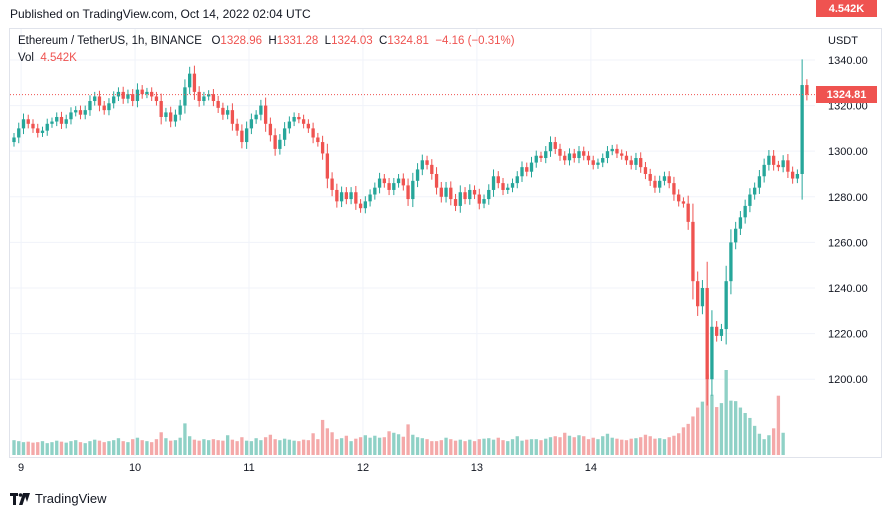  Describe the element at coordinates (477, 468) in the screenshot. I see `x-tick-label: 13` at that location.